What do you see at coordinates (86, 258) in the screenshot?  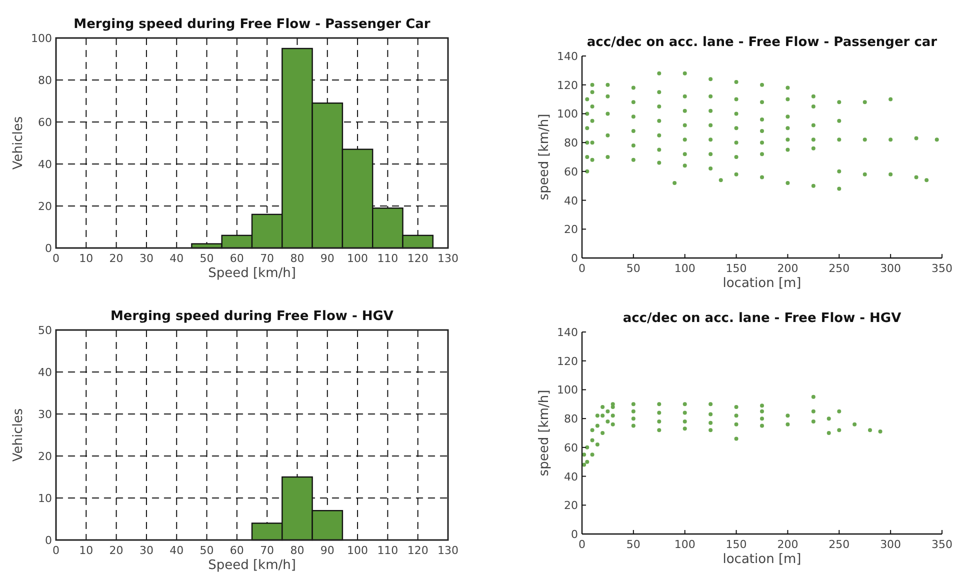 I see `x-tick-label: 10` at bounding box center [86, 258].